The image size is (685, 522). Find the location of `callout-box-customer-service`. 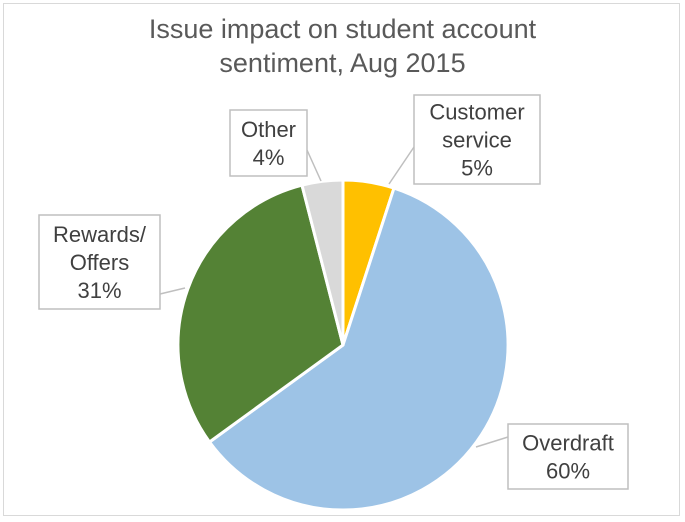

callout-box-customer-service is located at coordinates (477, 139).